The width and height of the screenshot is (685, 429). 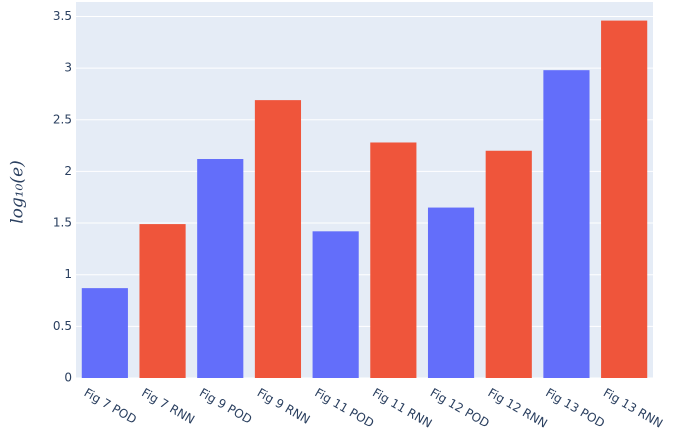 What do you see at coordinates (575, 407) in the screenshot?
I see `x-tick-label: Fig 13 POD` at bounding box center [575, 407].